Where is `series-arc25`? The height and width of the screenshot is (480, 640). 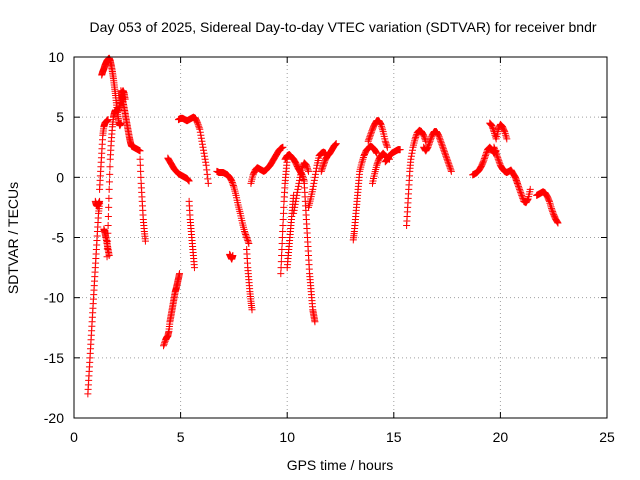 series-arc25 is located at coordinates (377, 134).